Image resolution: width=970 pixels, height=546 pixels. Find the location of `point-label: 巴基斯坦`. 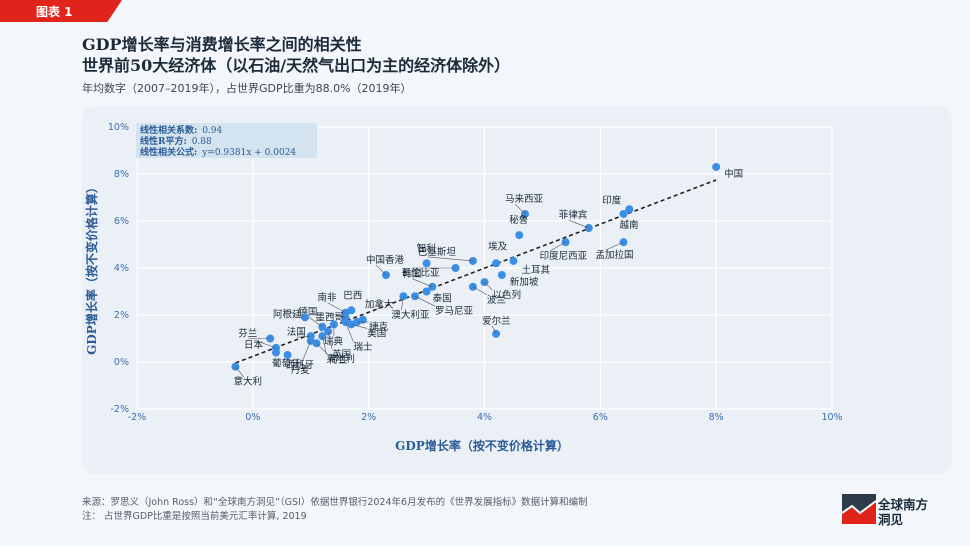

point-label: 巴基斯坦 is located at coordinates (437, 252).